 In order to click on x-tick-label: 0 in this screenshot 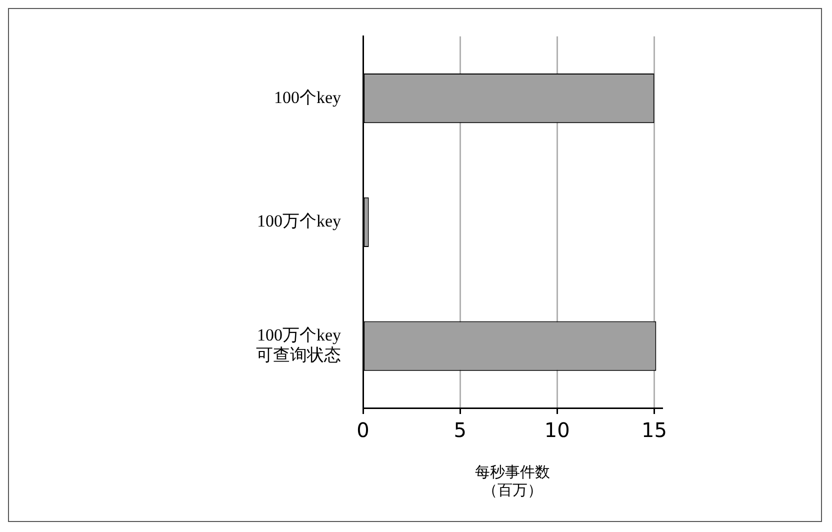, I will do `click(363, 430)`.